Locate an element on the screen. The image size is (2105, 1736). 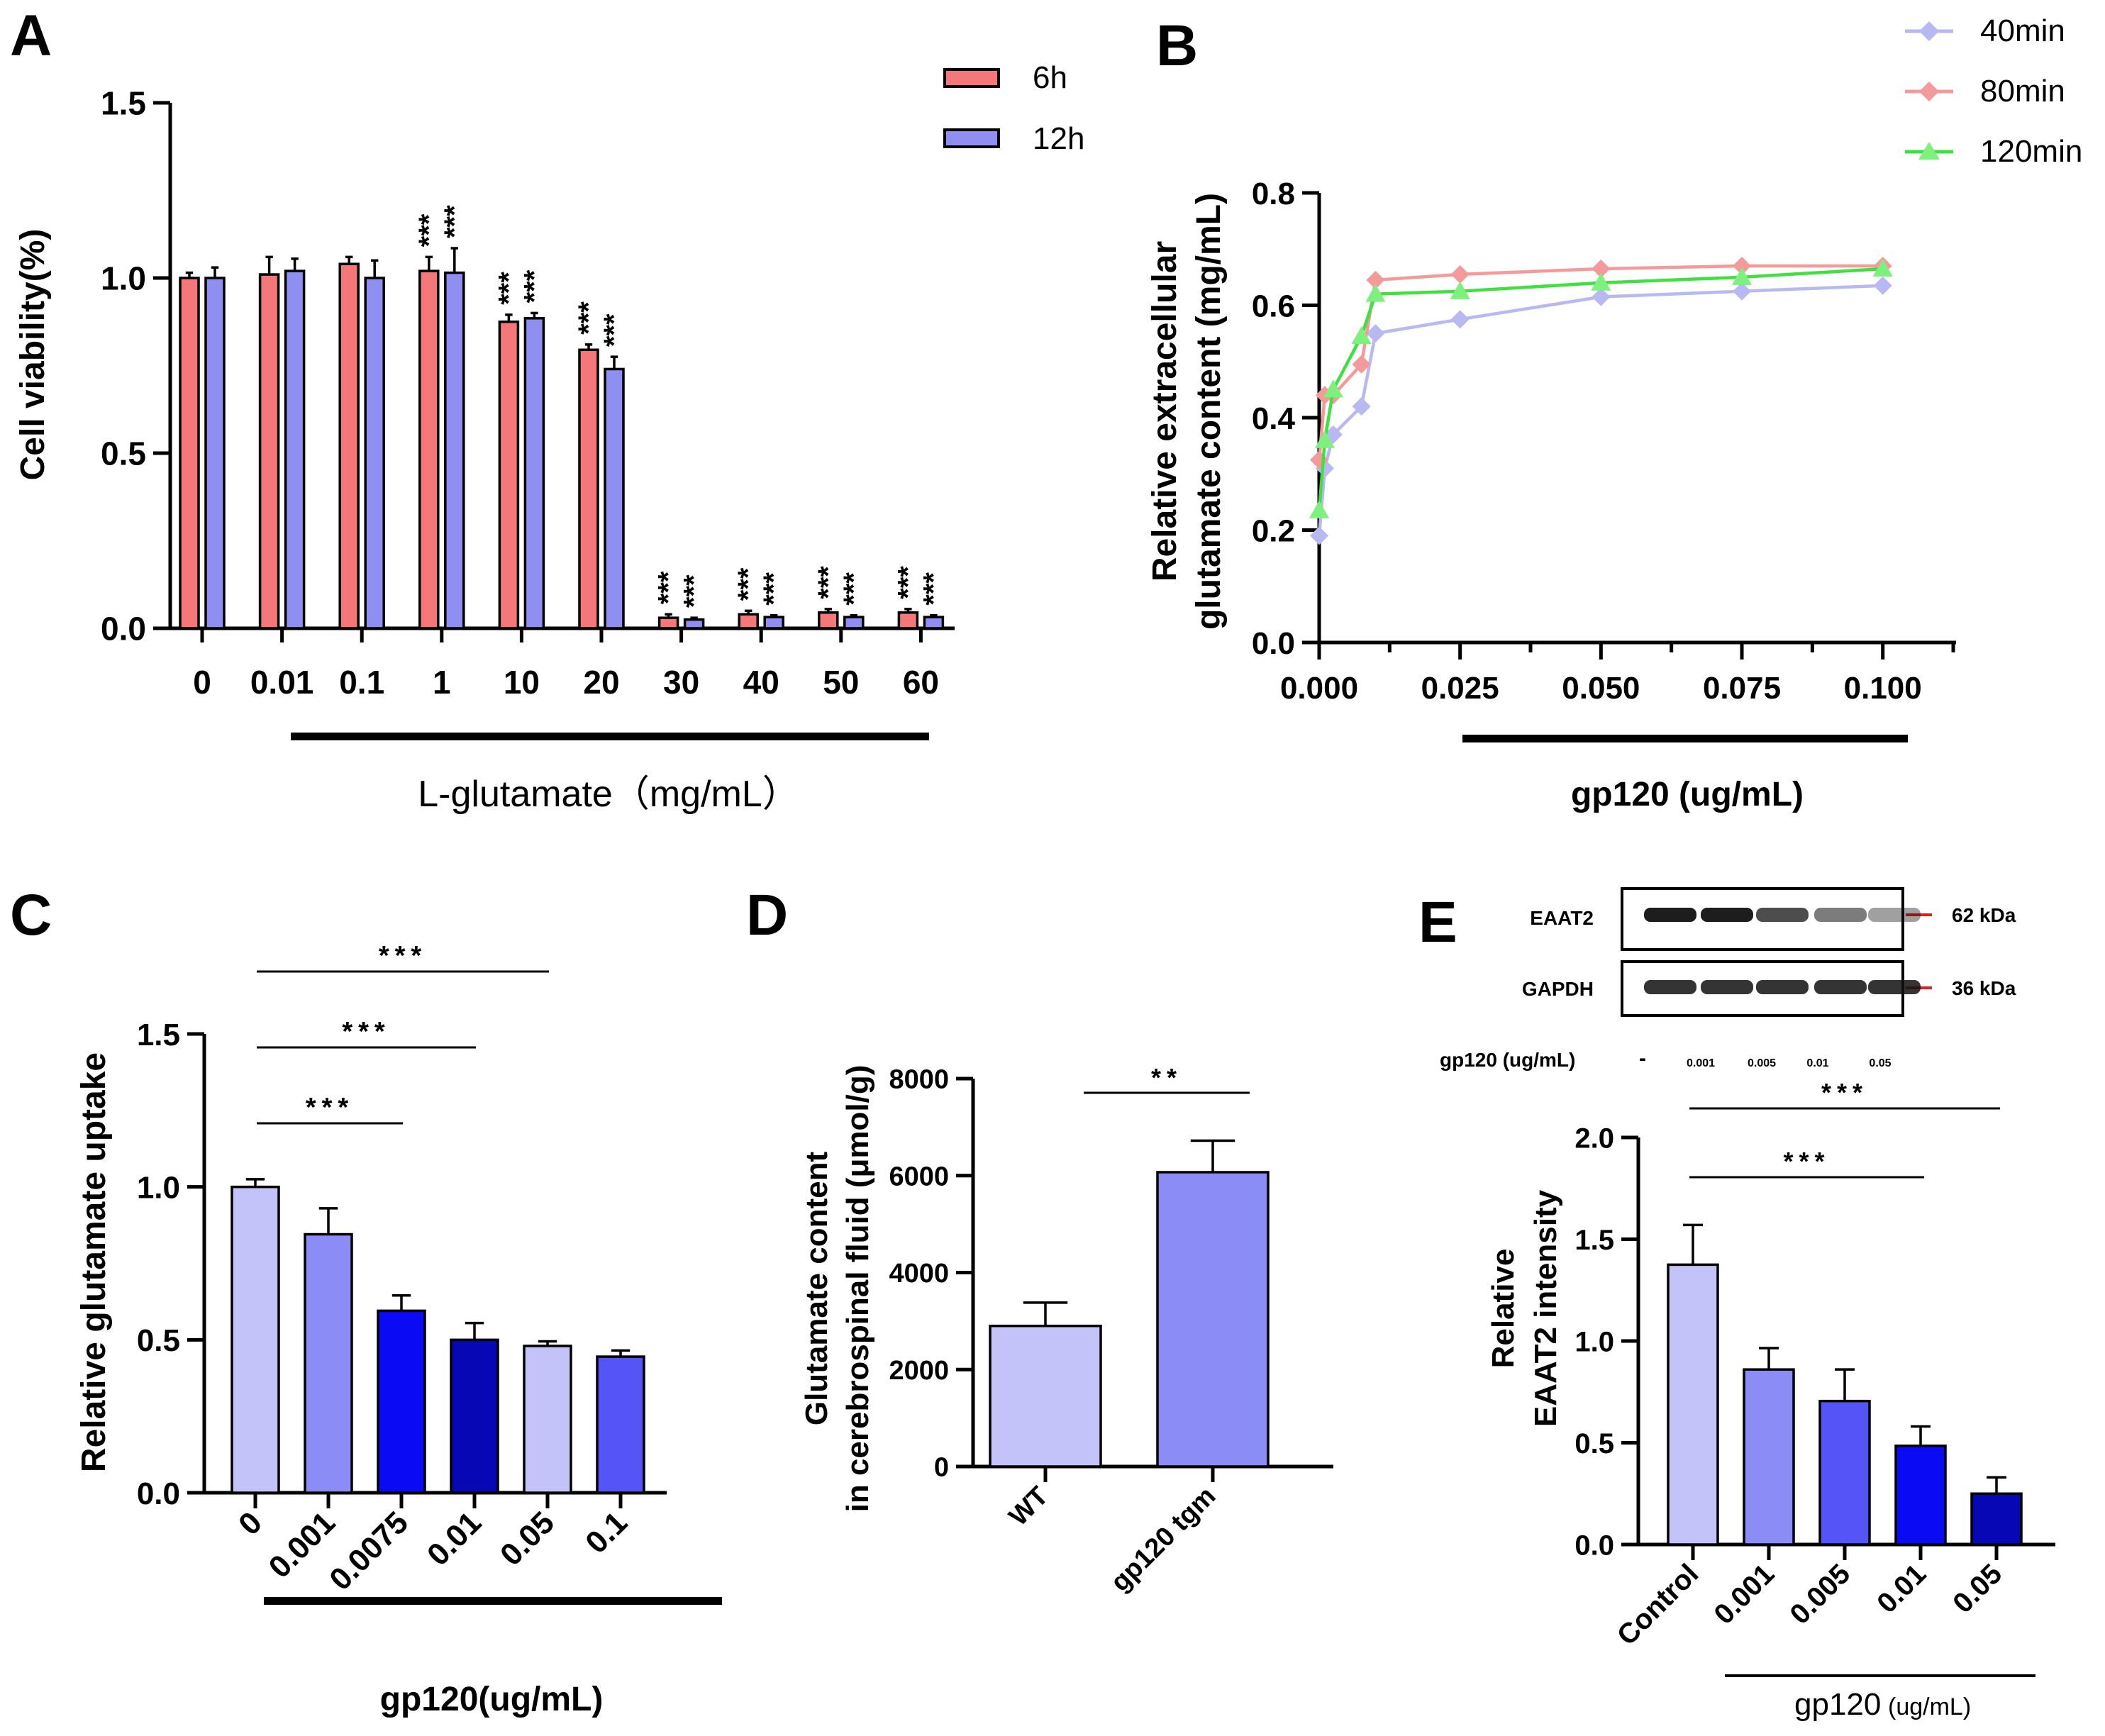
panel-e-x-tick-label-3: 0.01 is located at coordinates (1901, 1588).